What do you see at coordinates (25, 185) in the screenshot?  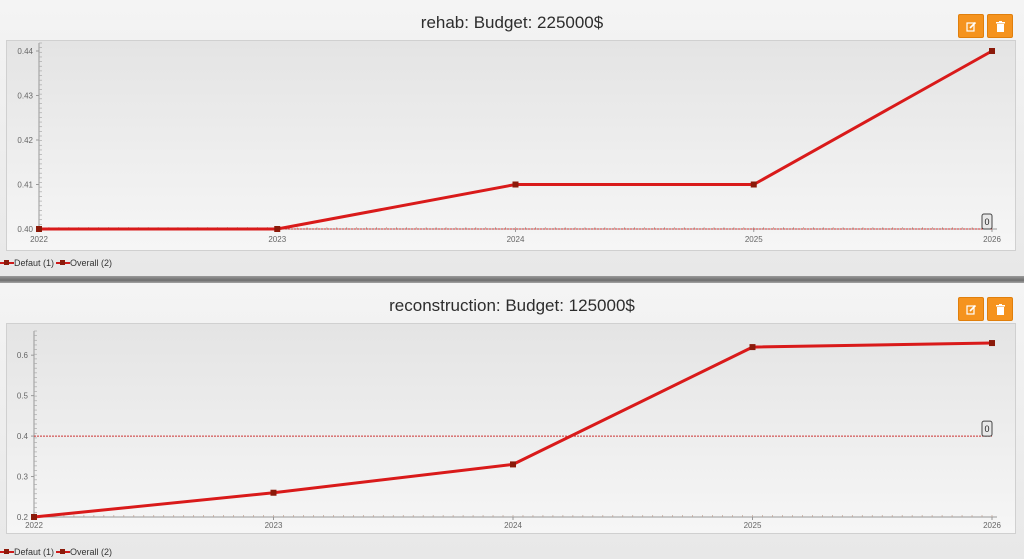 I see `y-tick-label: 0.41` at bounding box center [25, 185].